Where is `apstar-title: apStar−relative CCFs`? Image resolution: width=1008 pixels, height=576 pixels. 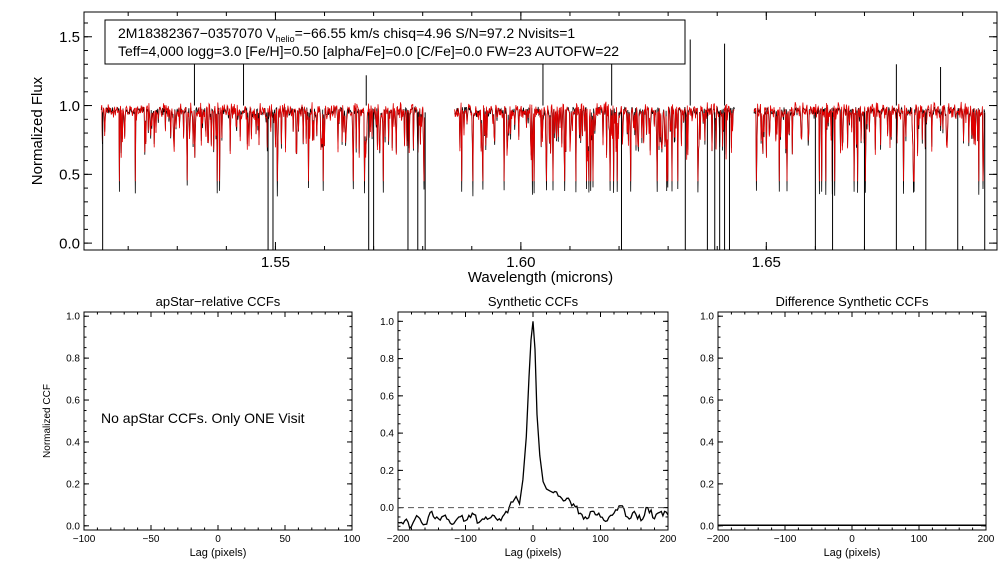 apstar-title: apStar−relative CCFs is located at coordinates (218, 301).